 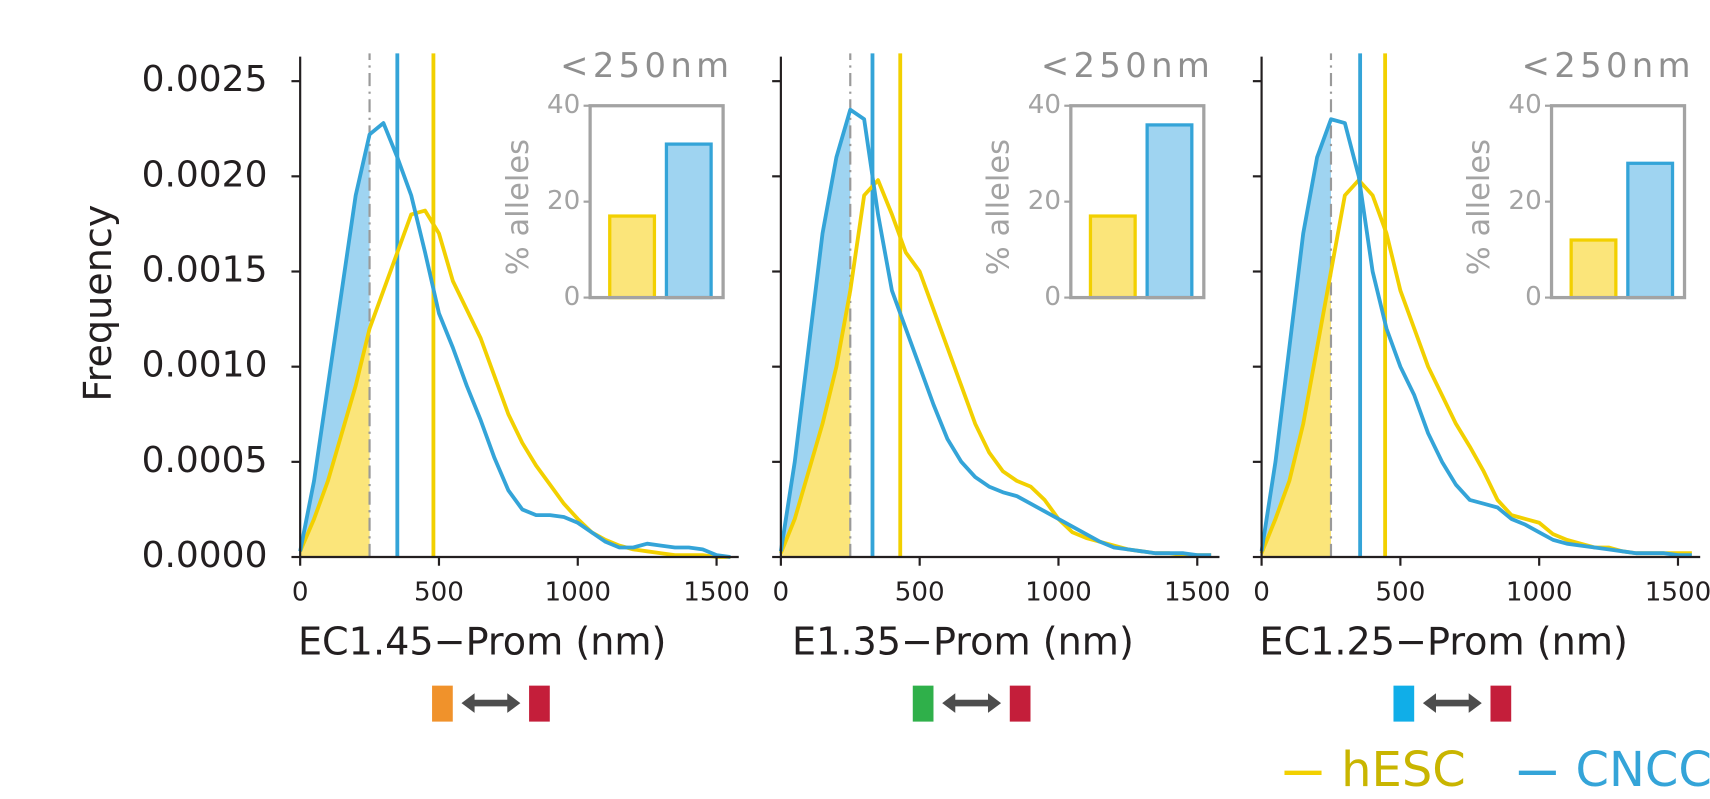 What do you see at coordinates (205, 174) in the screenshot?
I see `y-tick-label: 0.0020` at bounding box center [205, 174].